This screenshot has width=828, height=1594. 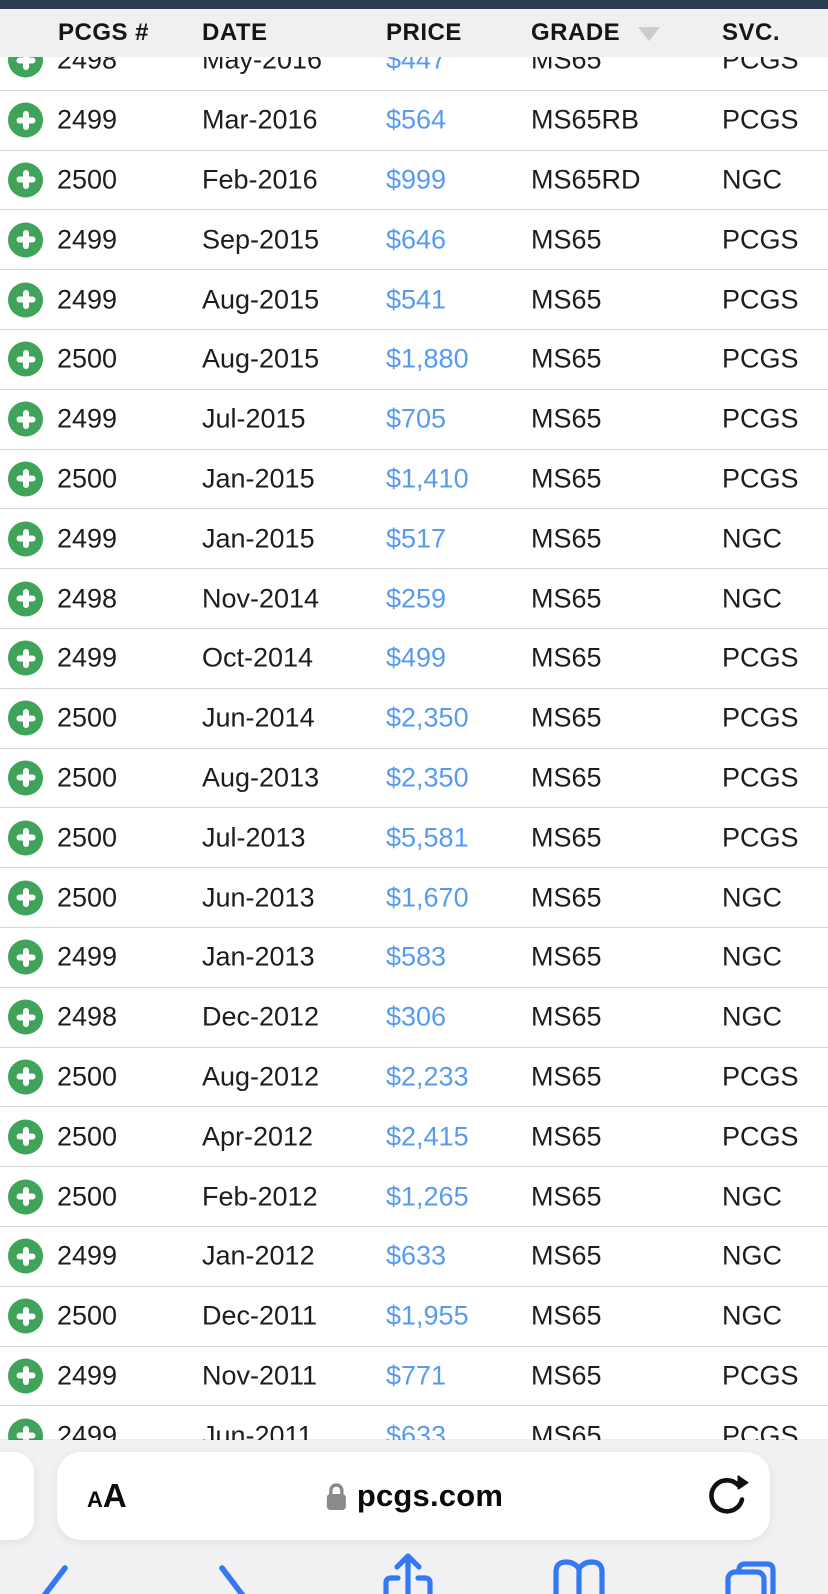 I want to click on reload-button reload-icon, so click(x=726, y=1496).